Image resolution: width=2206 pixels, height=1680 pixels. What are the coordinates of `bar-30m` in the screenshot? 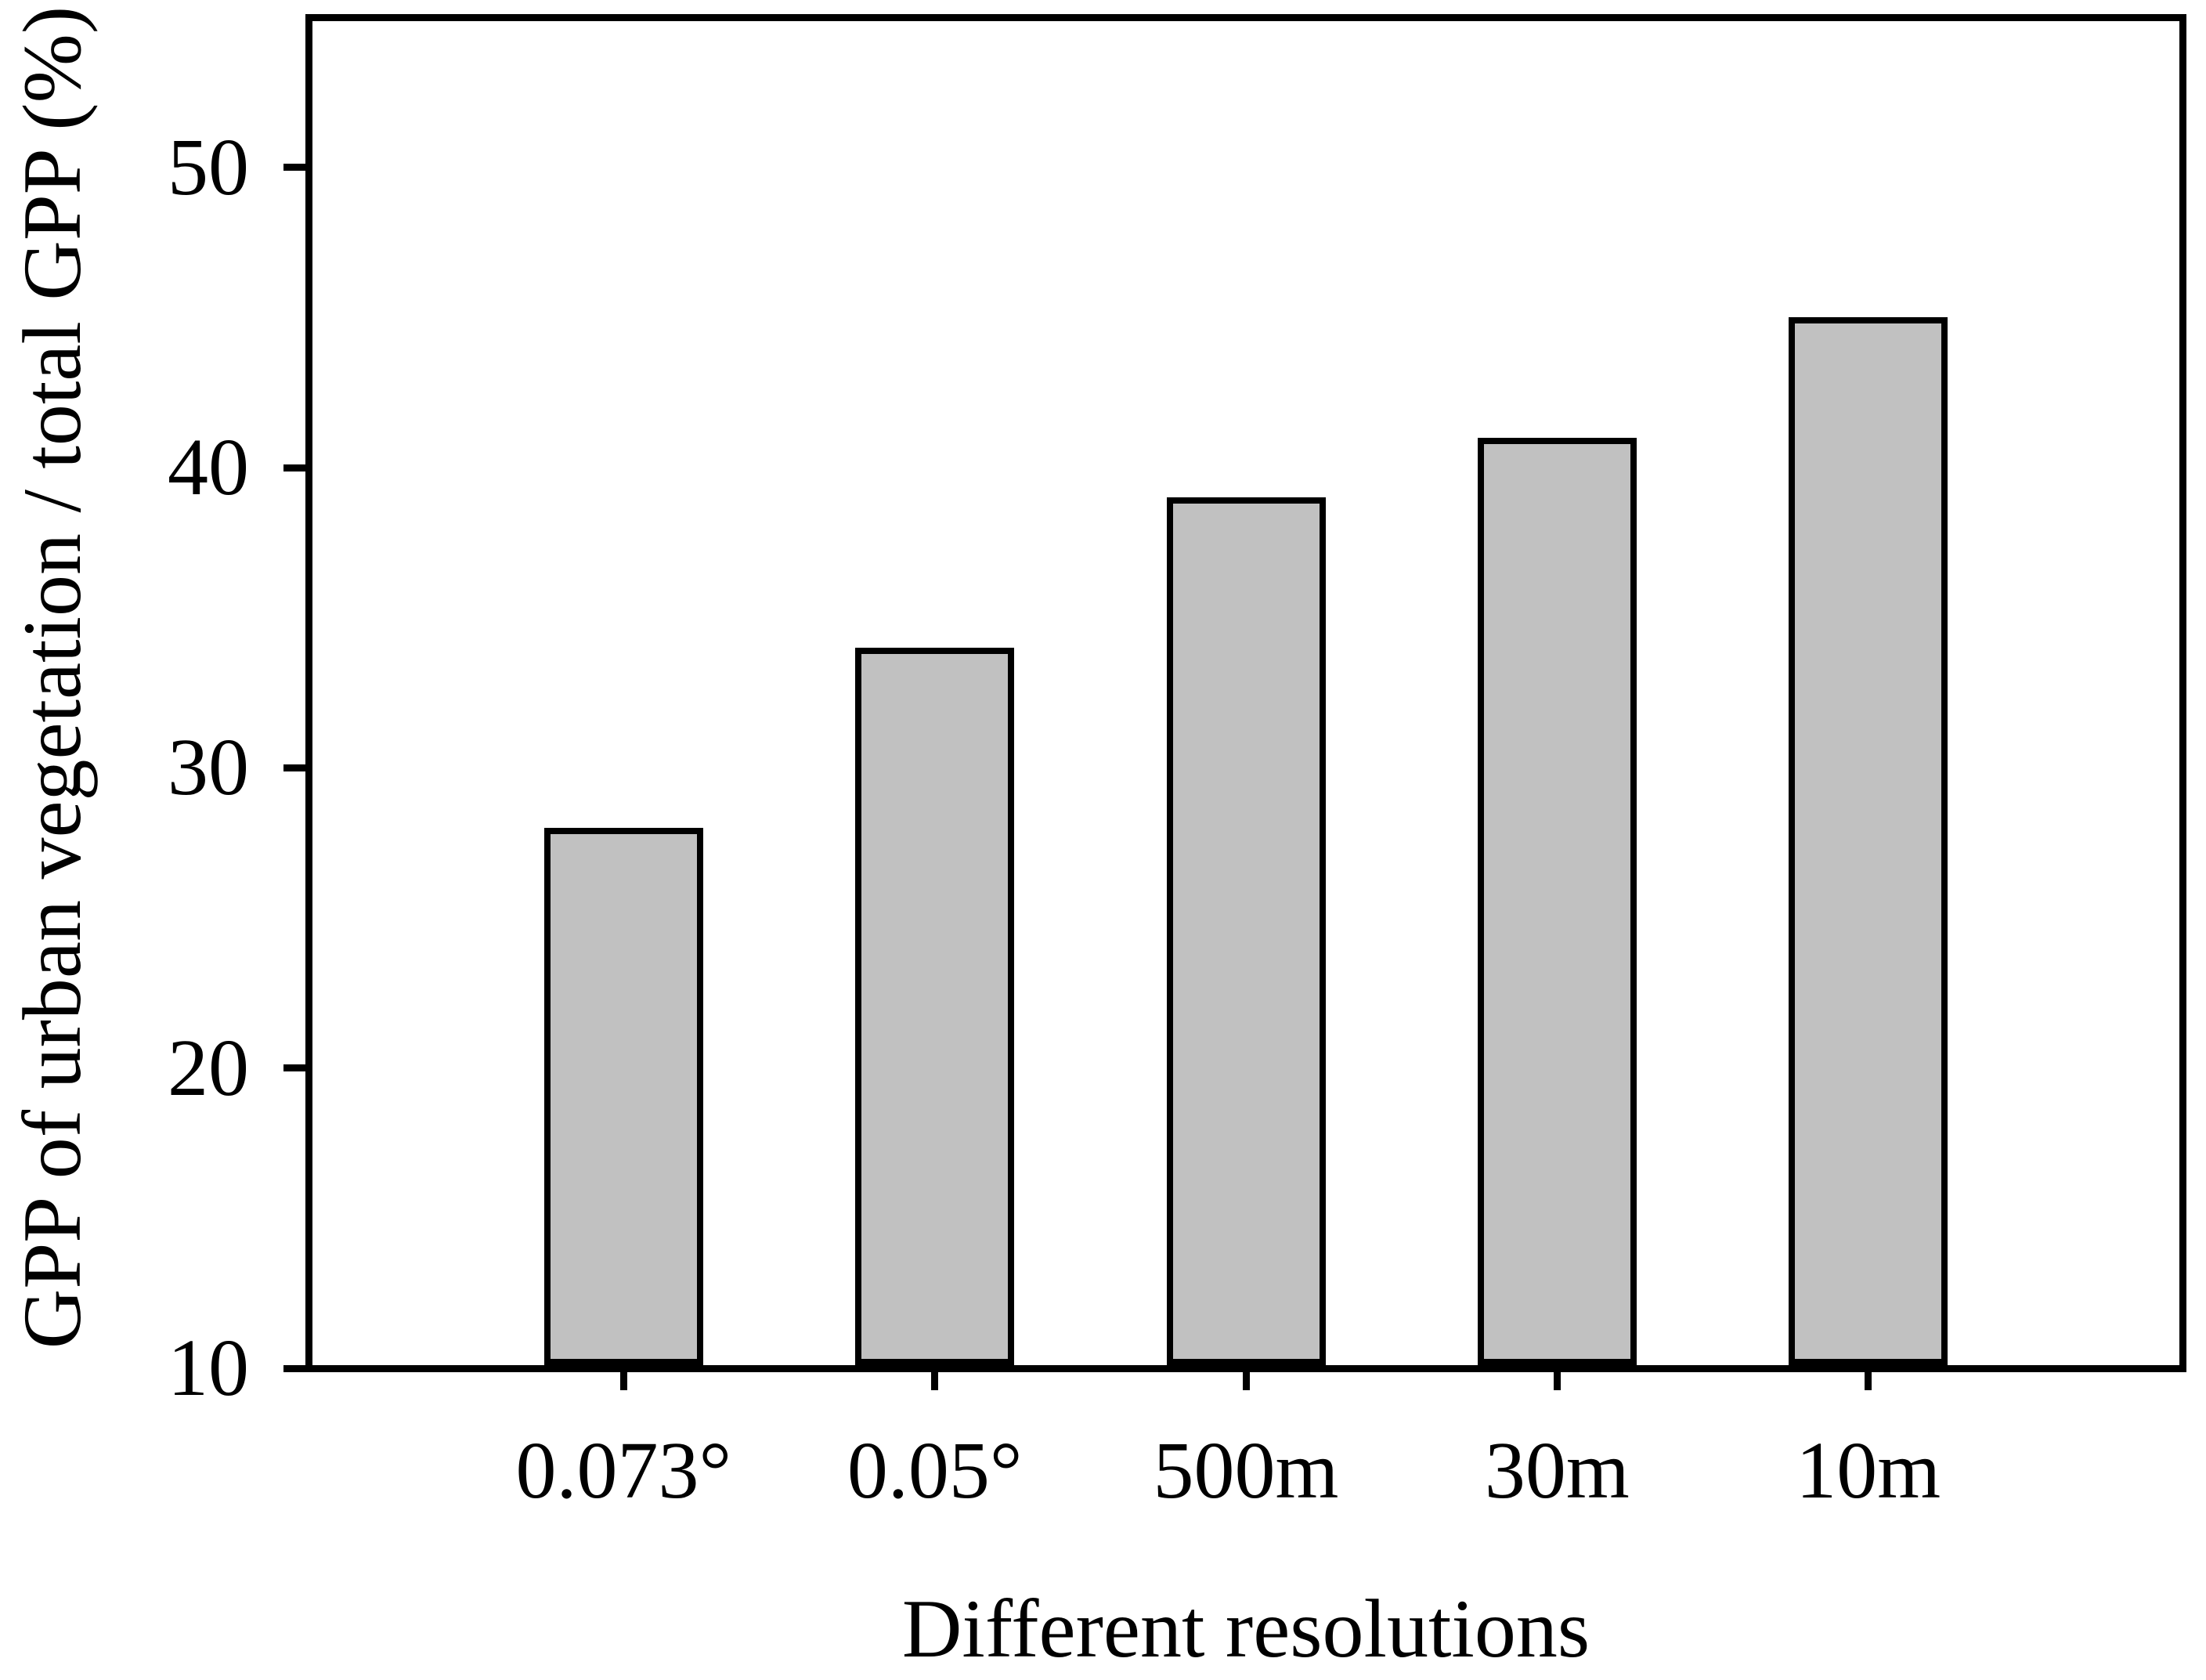 It's located at (1557, 901).